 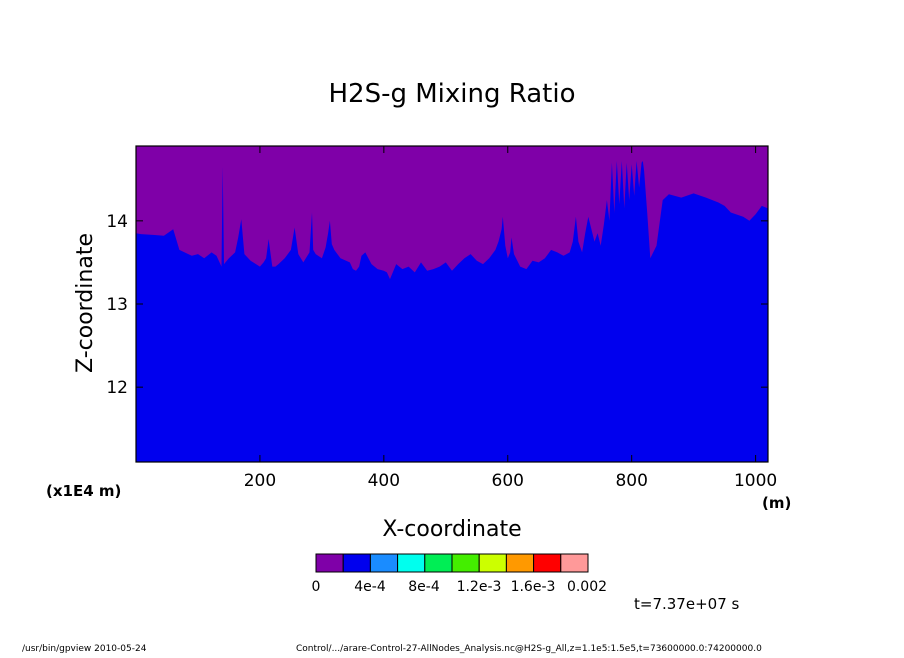 I want to click on x-tick-label: 600, so click(x=508, y=481).